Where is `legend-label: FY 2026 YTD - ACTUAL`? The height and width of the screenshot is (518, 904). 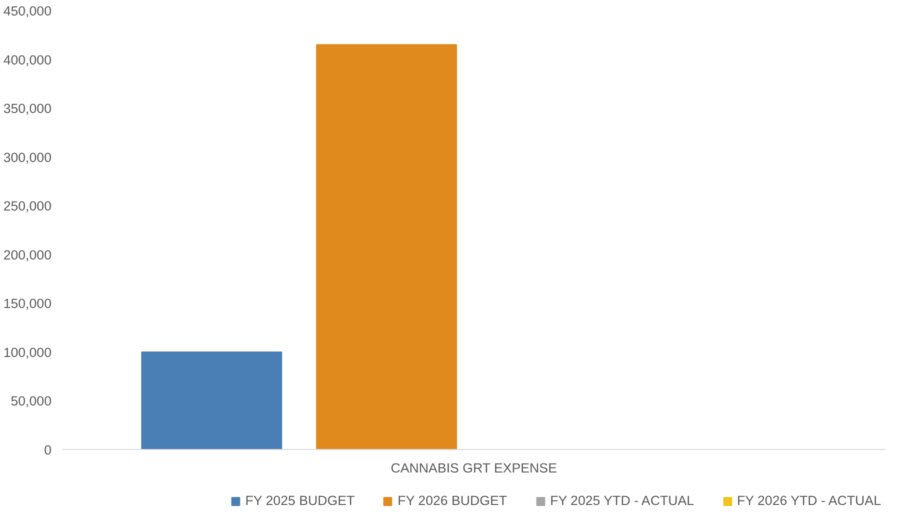 legend-label: FY 2026 YTD - ACTUAL is located at coordinates (809, 500).